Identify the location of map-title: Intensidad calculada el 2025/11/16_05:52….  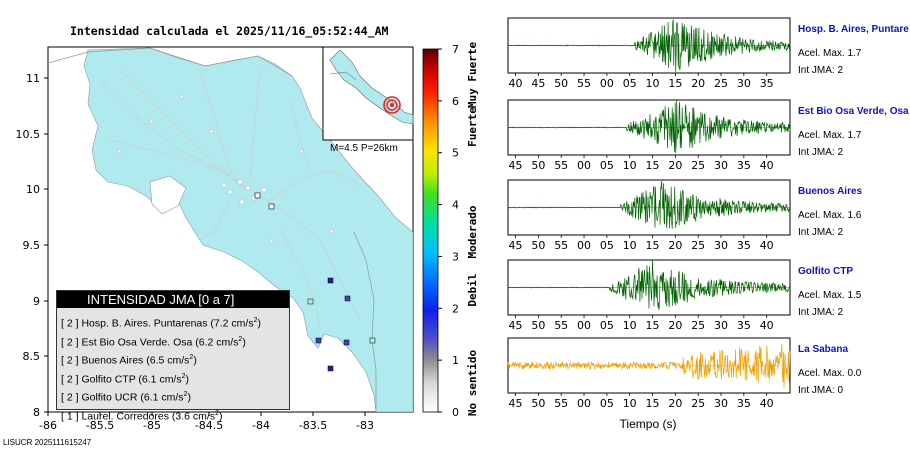
(229, 31).